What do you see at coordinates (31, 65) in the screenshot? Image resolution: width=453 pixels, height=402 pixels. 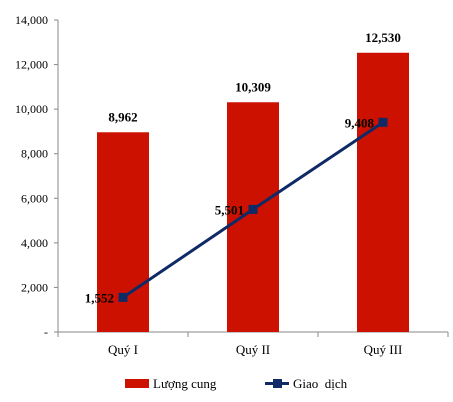 I see `y-tick-label: 12,000` at bounding box center [31, 65].